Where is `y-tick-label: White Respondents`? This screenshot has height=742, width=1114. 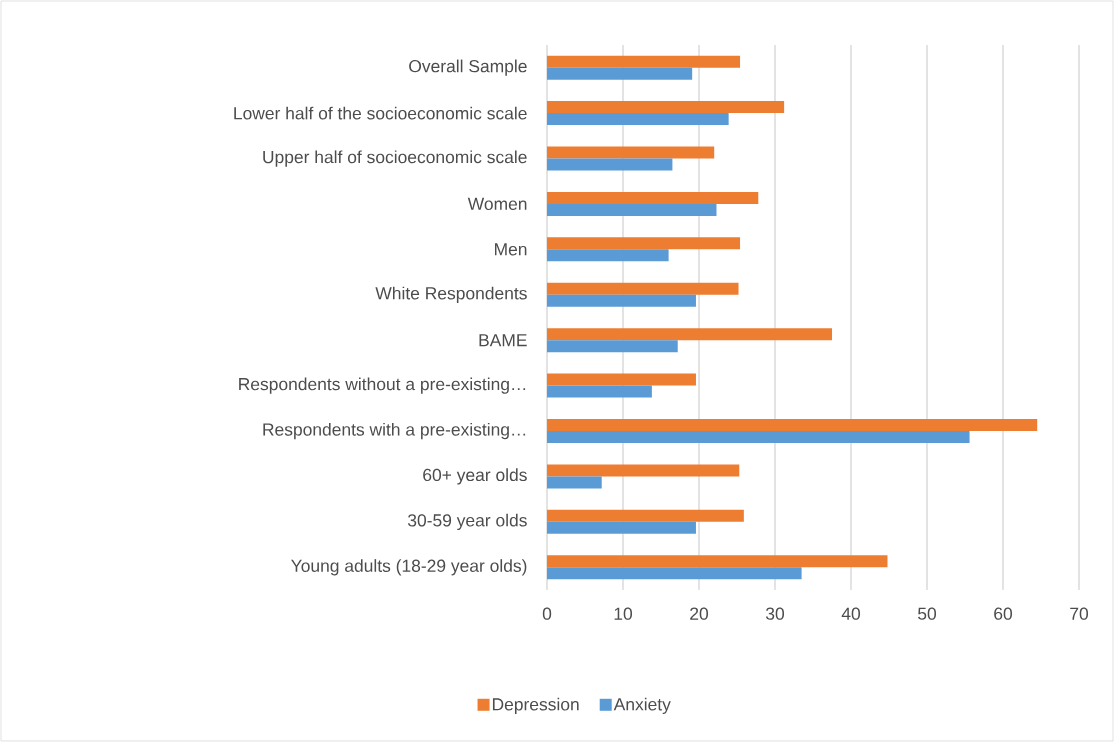
y-tick-label: White Respondents is located at coordinates (451, 294).